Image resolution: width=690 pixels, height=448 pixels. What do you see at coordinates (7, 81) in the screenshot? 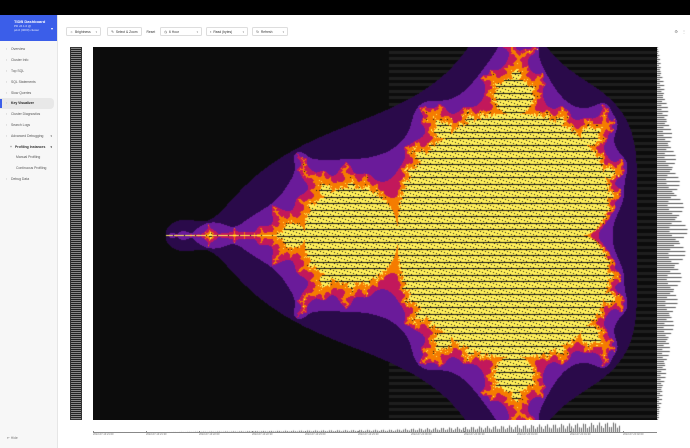
I see `thunder-icon: ▫` at bounding box center [7, 81].